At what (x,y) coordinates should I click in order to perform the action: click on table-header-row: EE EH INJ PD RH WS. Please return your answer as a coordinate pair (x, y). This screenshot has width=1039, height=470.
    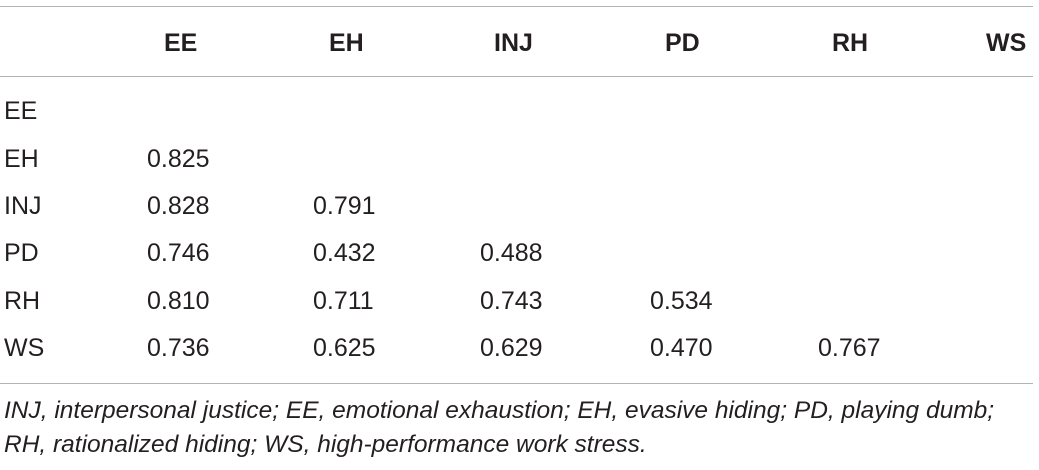
    Looking at the image, I should click on (519, 43).